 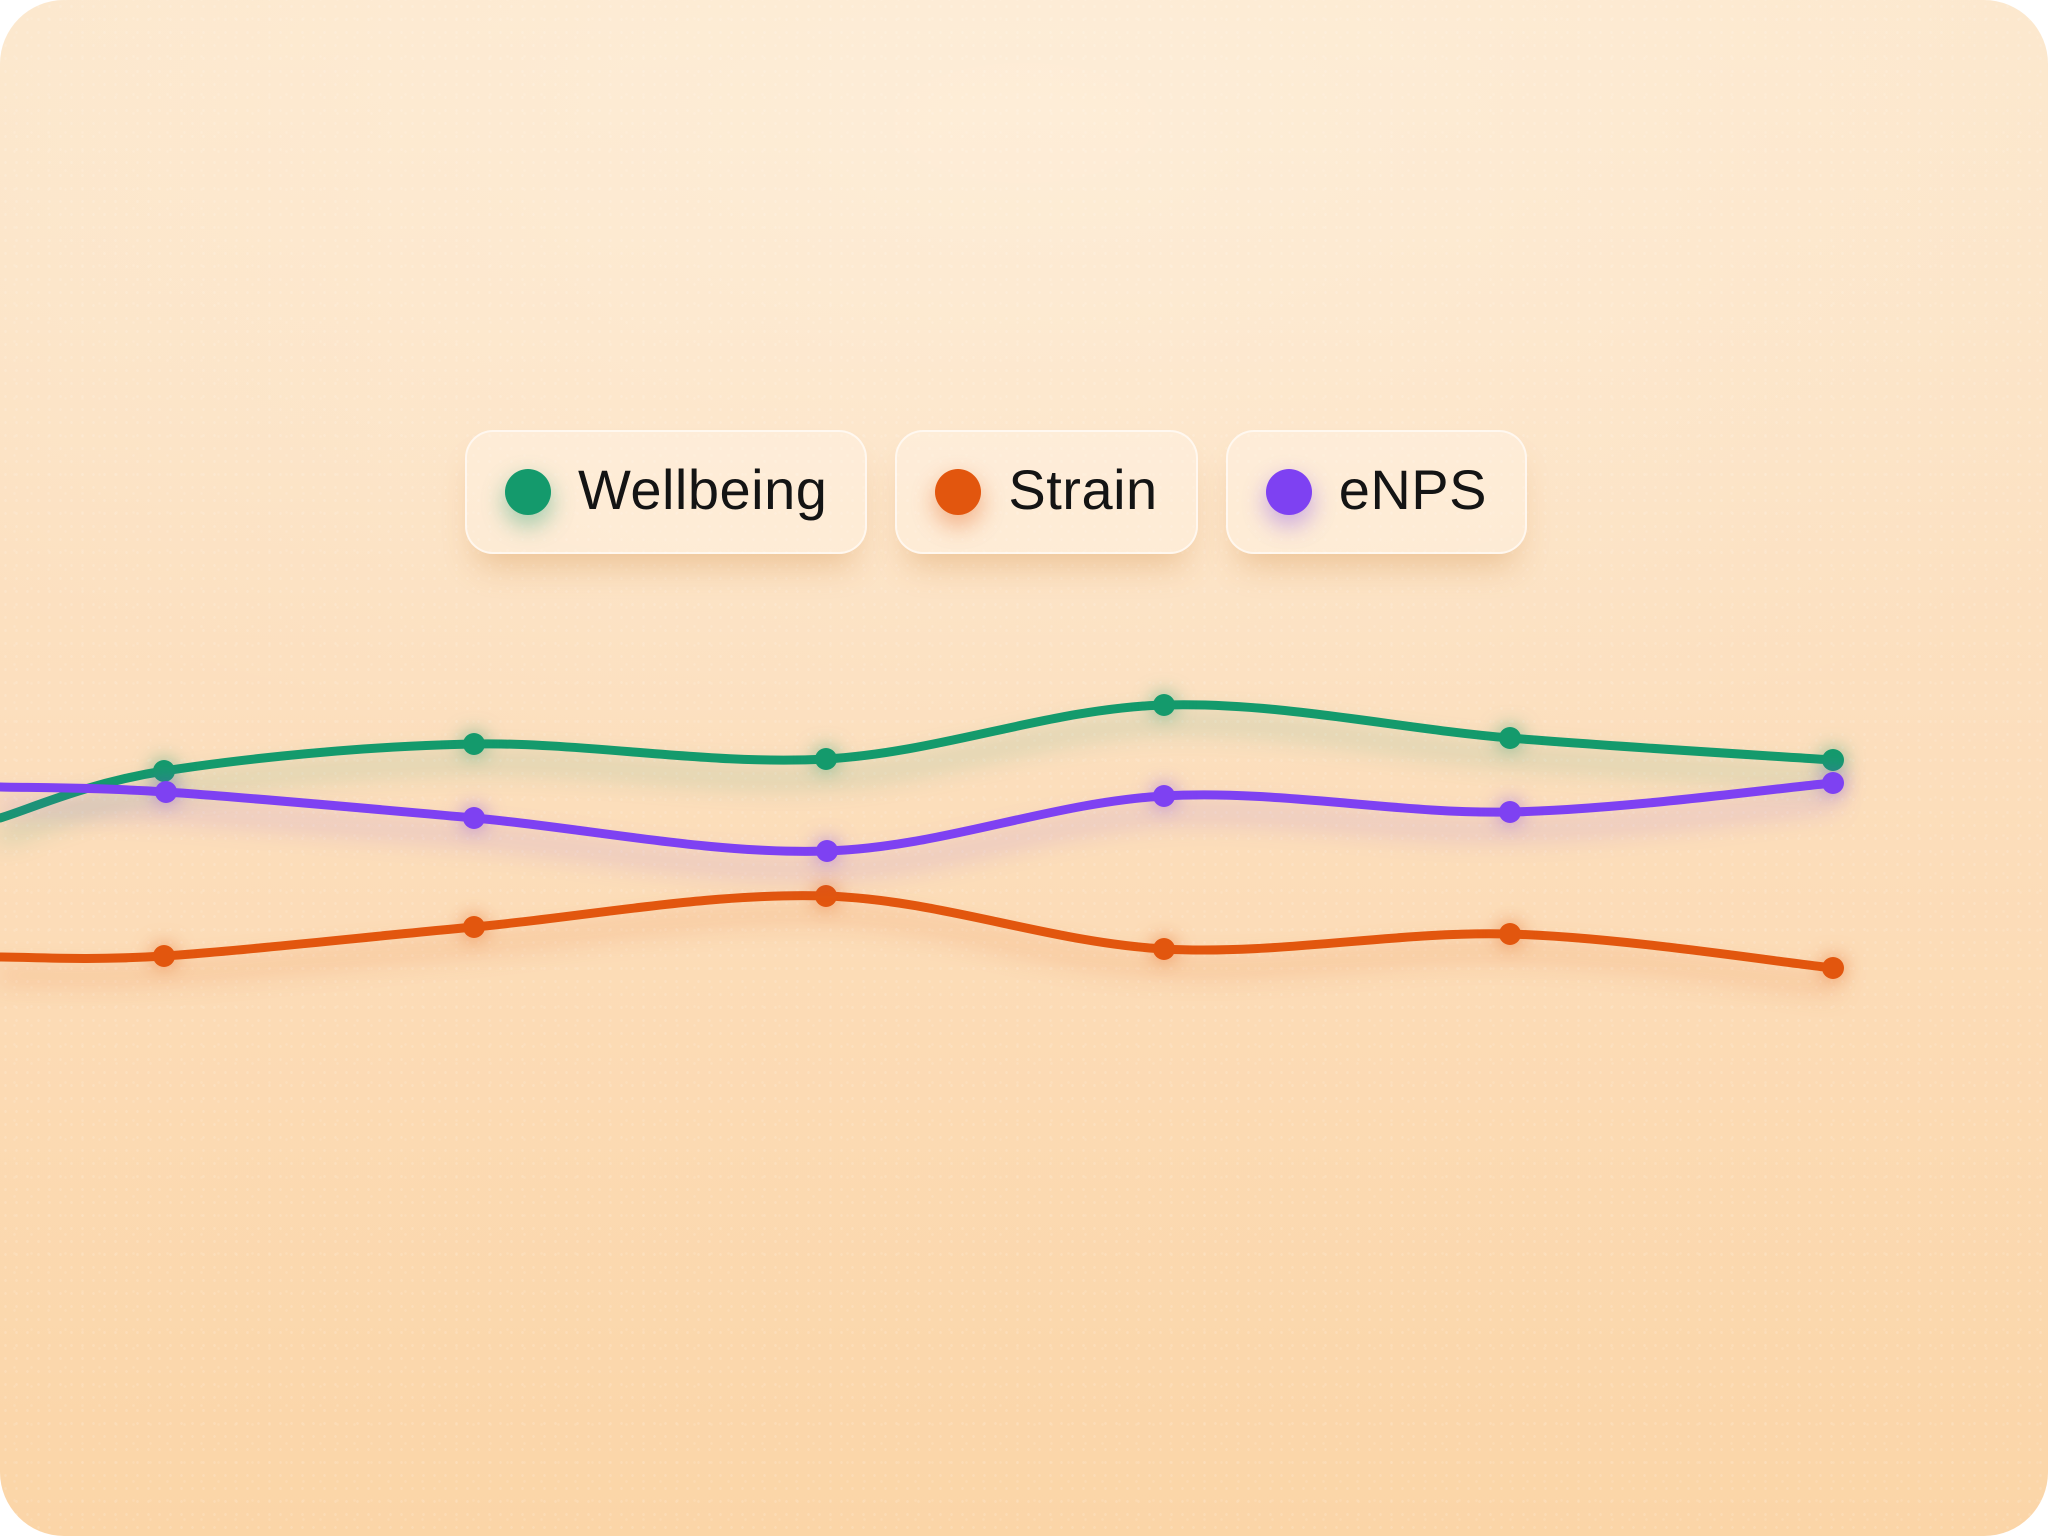 I want to click on enps-series-dot-icon, so click(x=1288, y=492).